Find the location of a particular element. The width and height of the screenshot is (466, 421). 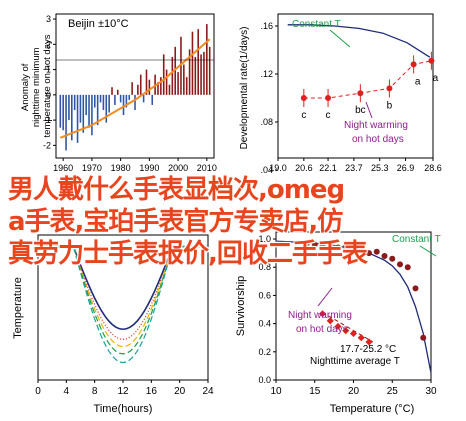

tl-ytick-label: 3 is located at coordinates (48, 19).